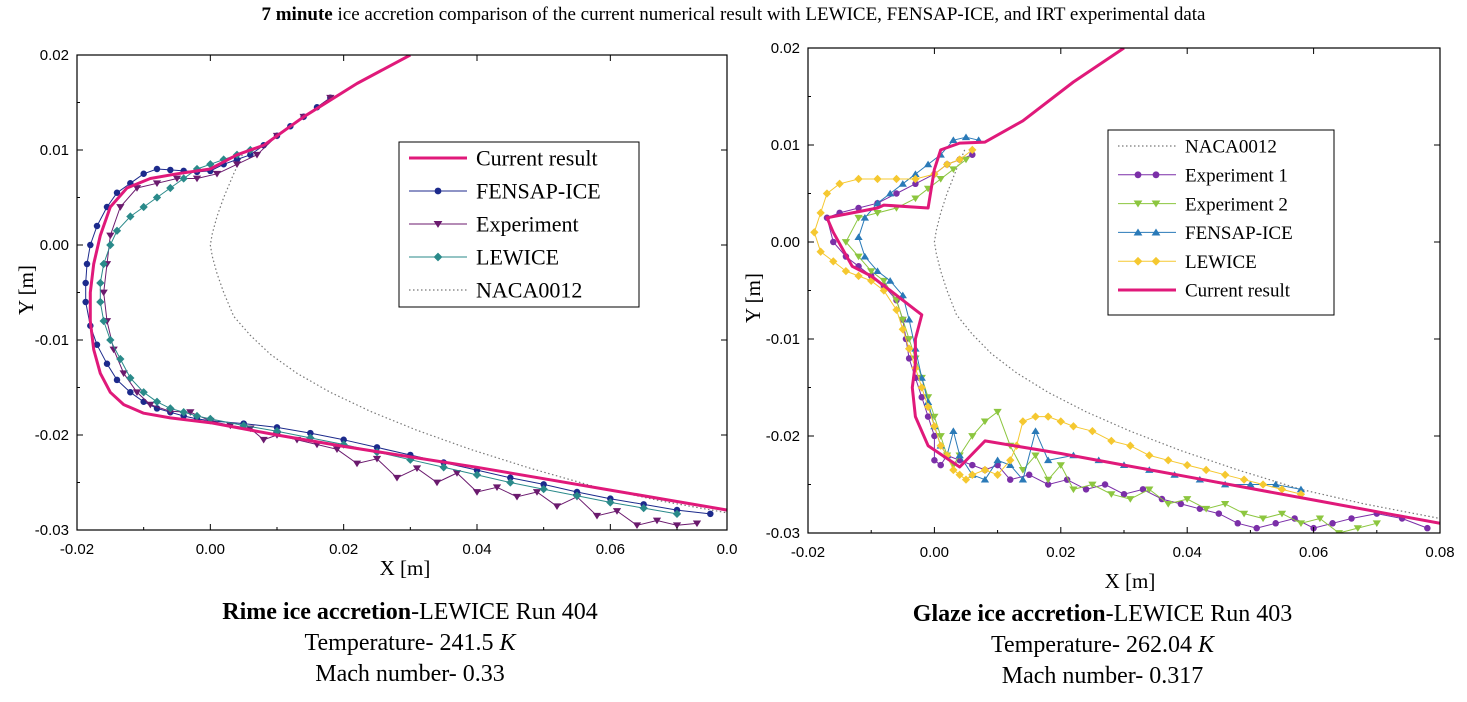 The width and height of the screenshot is (1467, 702). Describe the element at coordinates (297, 14) in the screenshot. I see `title-bold: 7 minute` at that location.